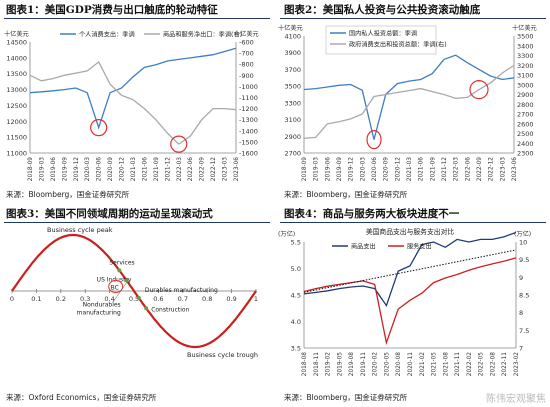 The image size is (550, 407). I want to click on x-tick-label: 0.3, so click(85, 299).